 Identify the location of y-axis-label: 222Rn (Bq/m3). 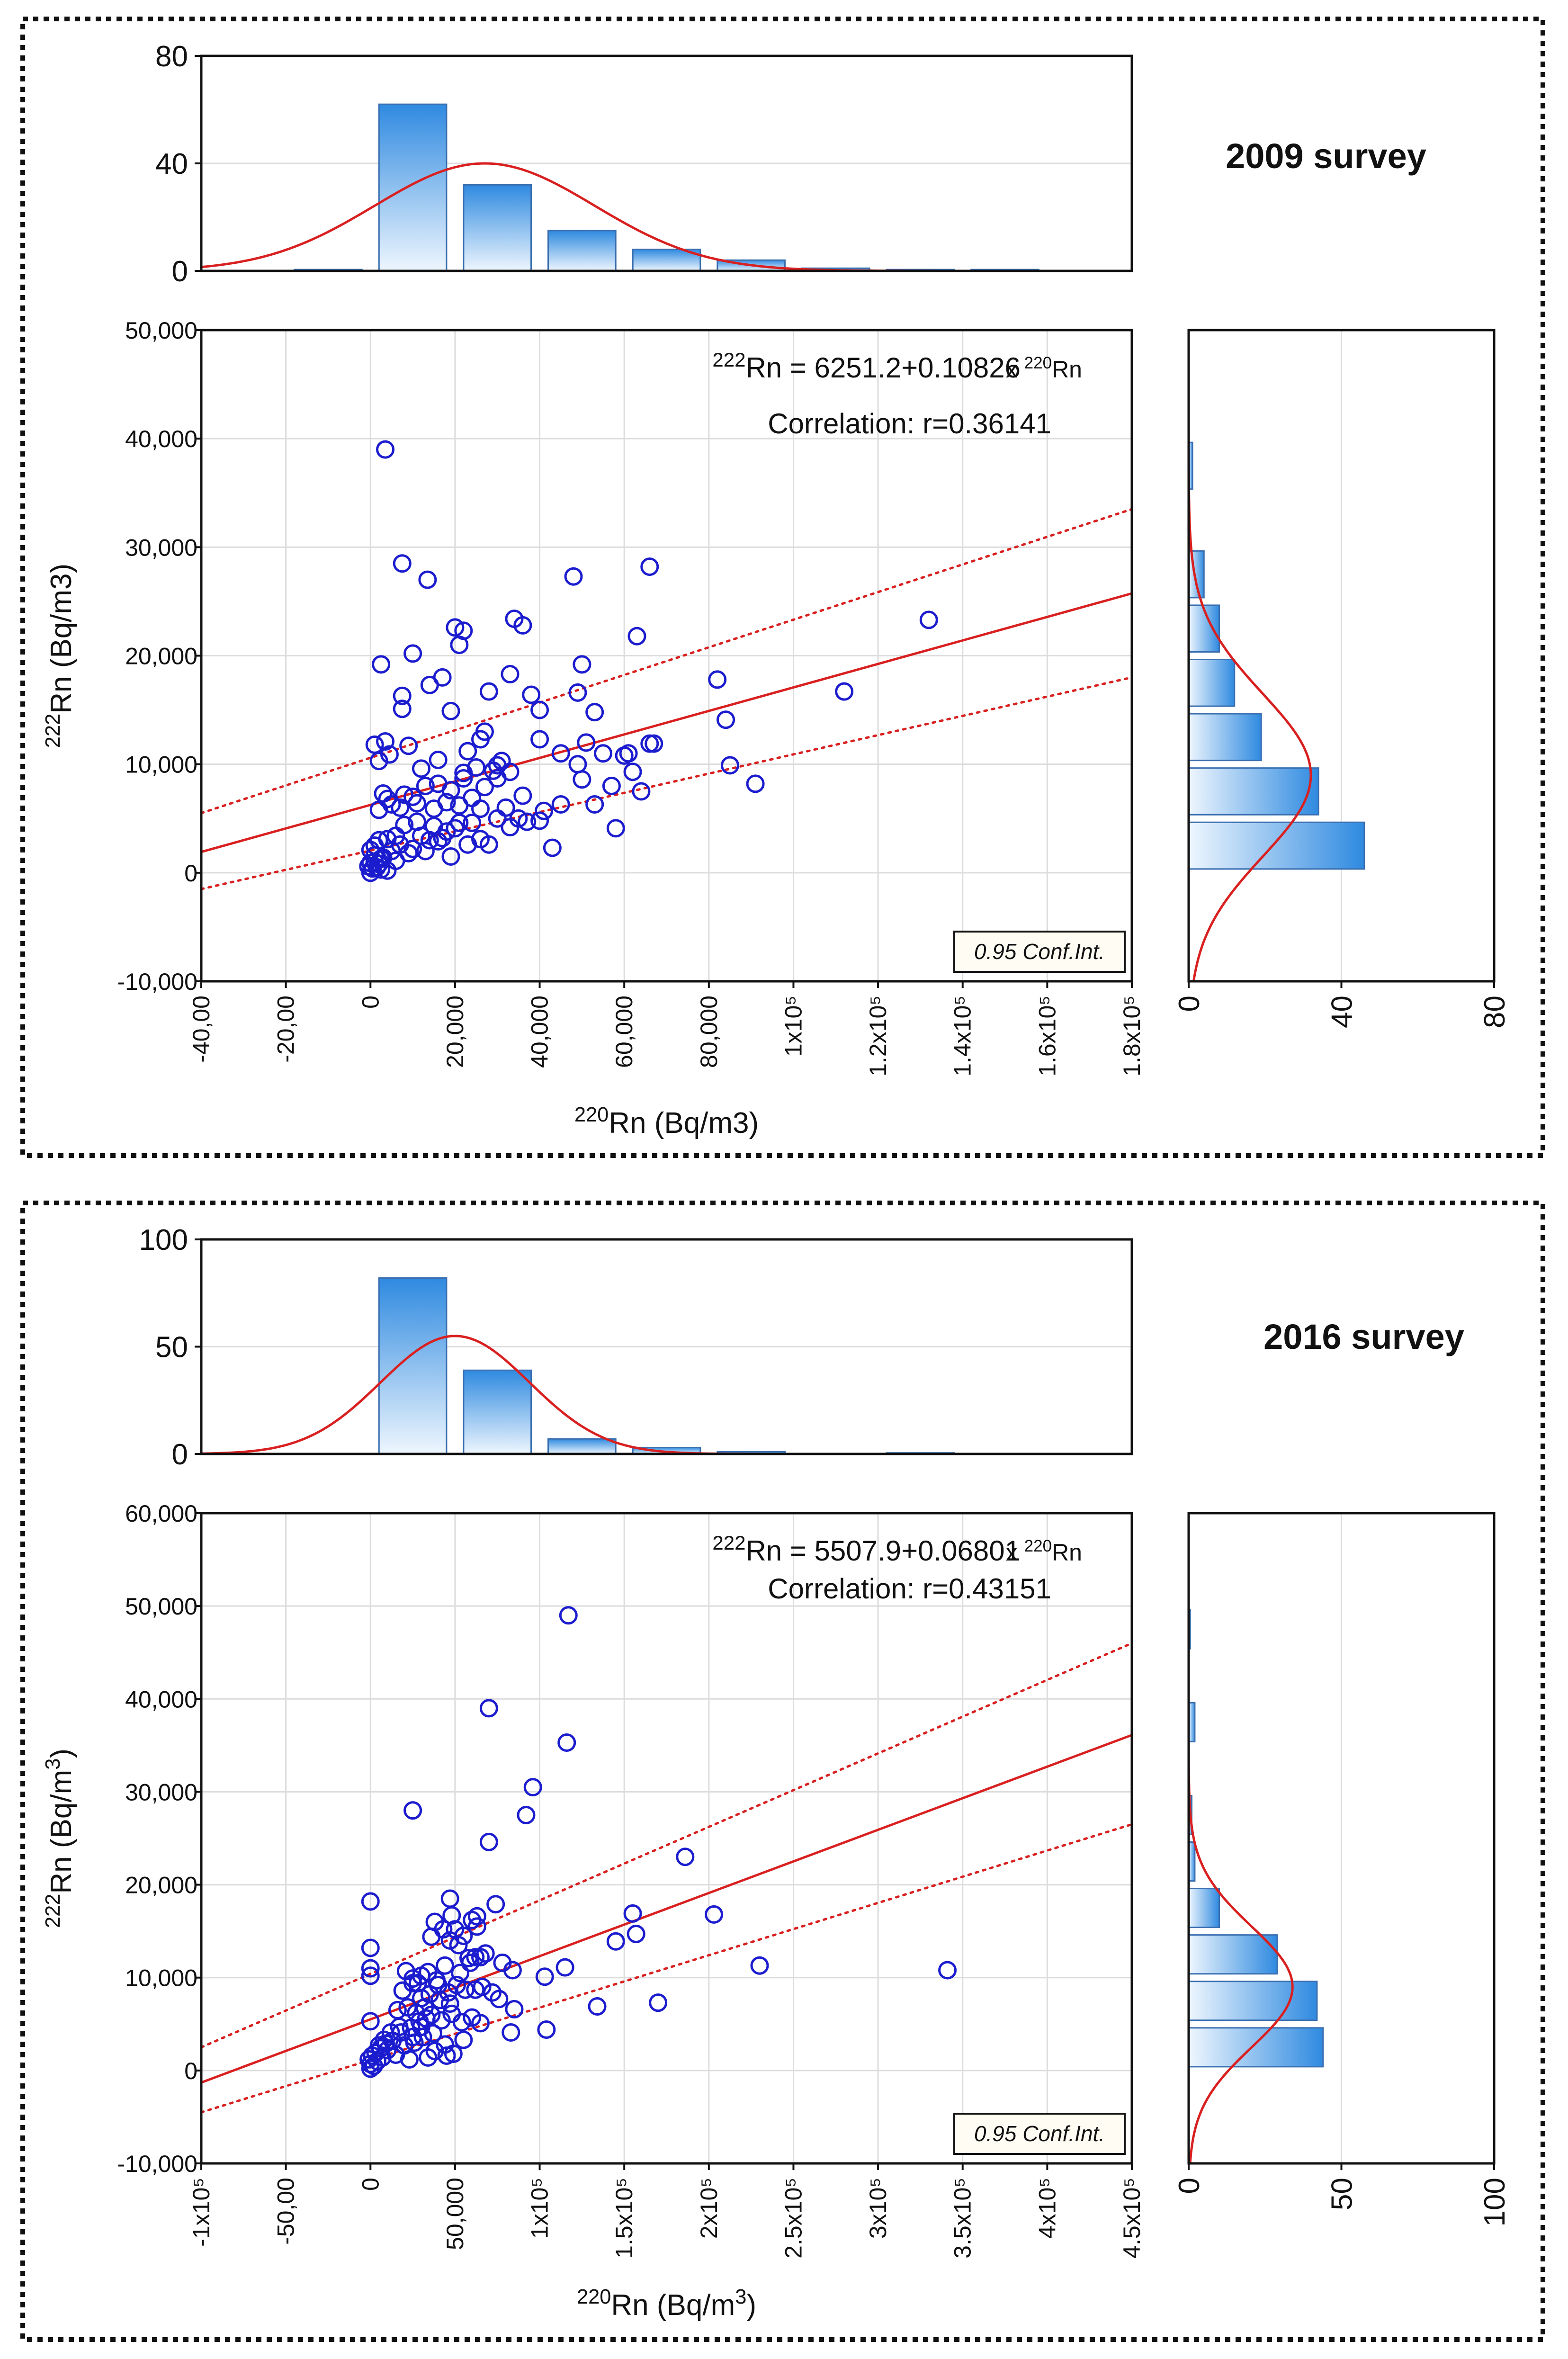
(60, 1838).